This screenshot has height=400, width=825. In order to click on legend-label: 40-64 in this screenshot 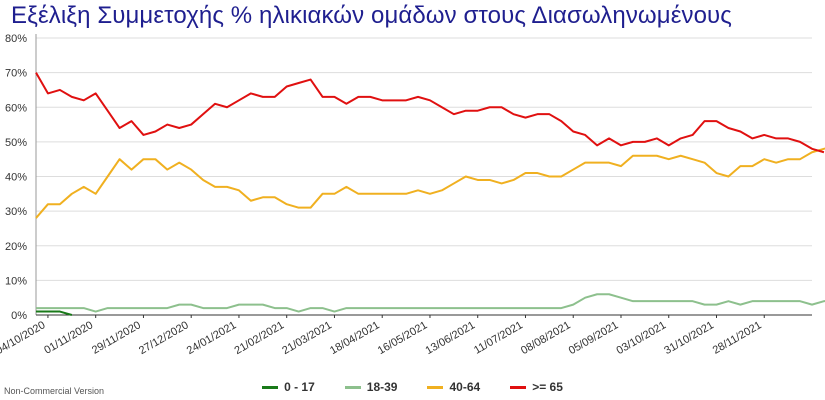, I will do `click(465, 387)`.